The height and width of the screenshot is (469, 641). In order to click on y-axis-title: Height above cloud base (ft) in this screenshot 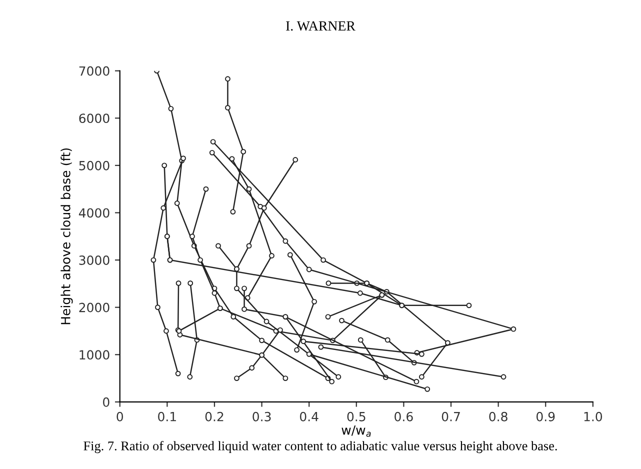, I will do `click(66, 236)`.